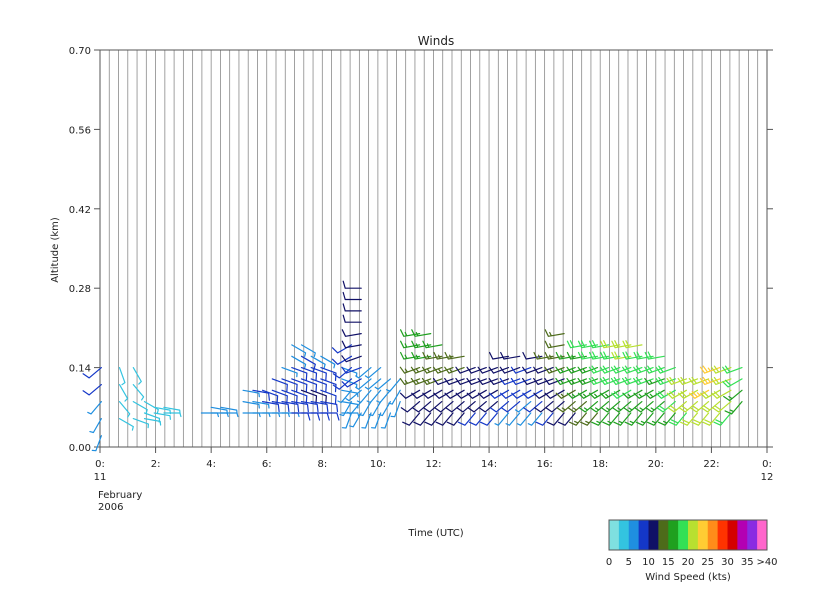  Describe the element at coordinates (629, 562) in the screenshot. I see `legend-tick-label: 5` at that location.